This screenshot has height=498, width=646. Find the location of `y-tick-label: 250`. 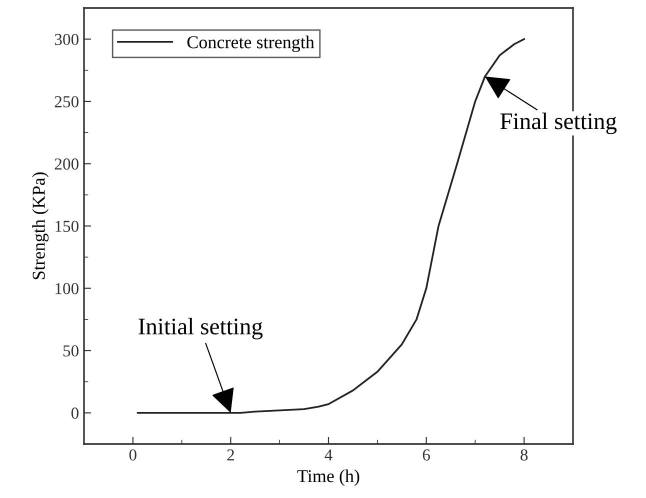

y-tick-label: 250 is located at coordinates (66, 102).